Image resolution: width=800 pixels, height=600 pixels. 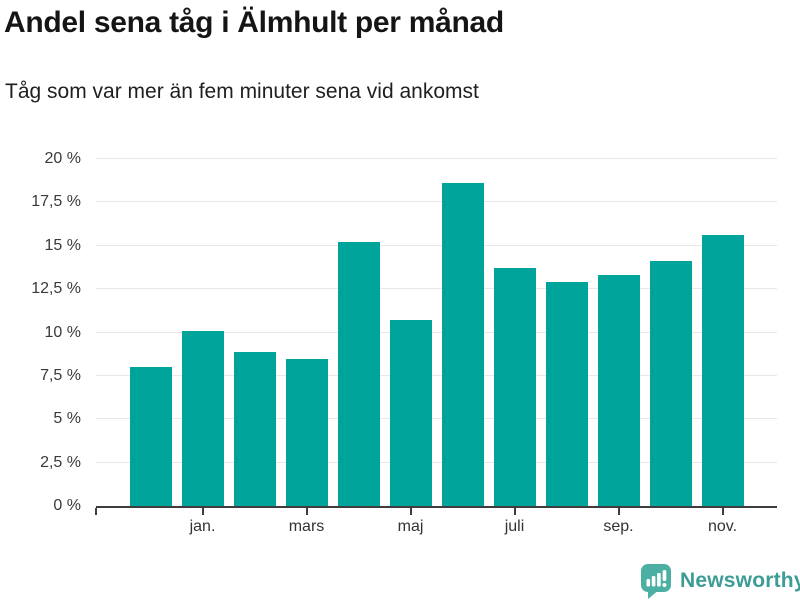 What do you see at coordinates (56, 289) in the screenshot?
I see `y-axis-tick-label: 12,5 %` at bounding box center [56, 289].